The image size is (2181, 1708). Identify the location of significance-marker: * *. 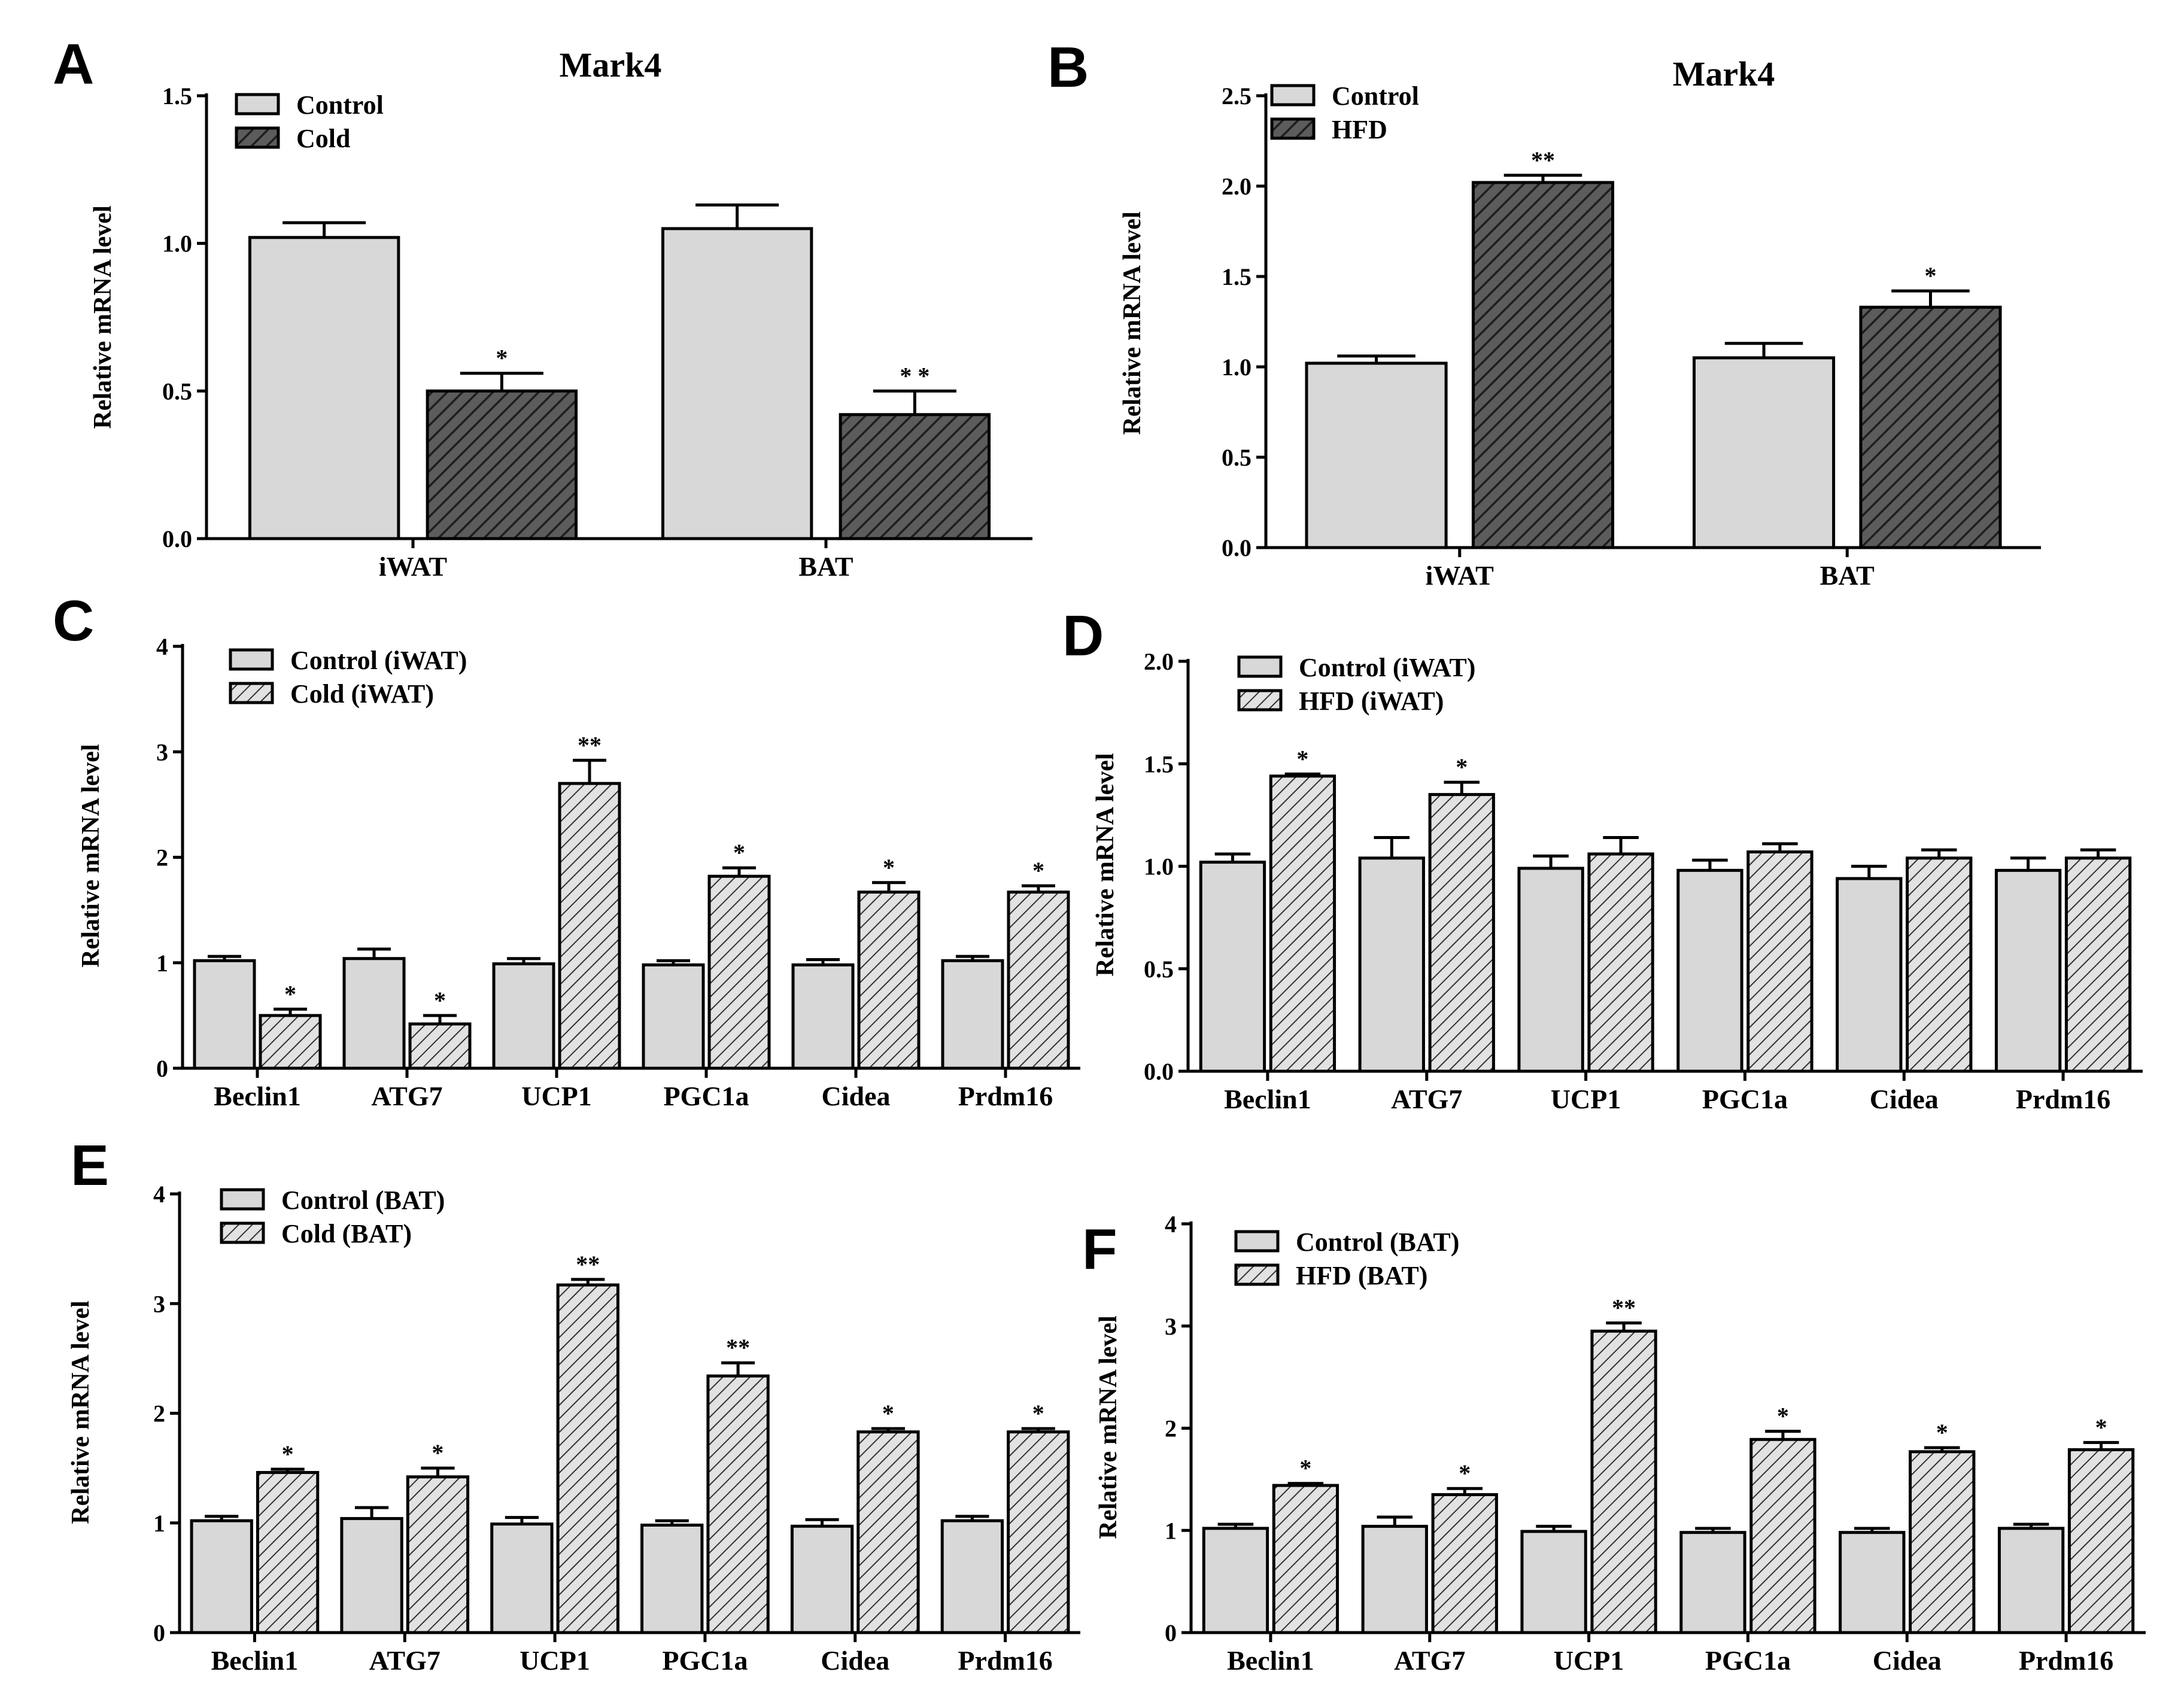
(915, 375).